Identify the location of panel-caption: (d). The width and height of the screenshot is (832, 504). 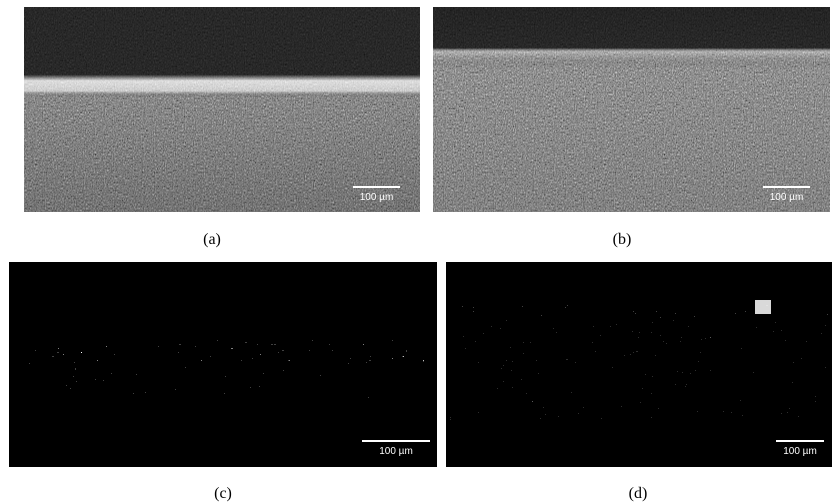
(638, 493).